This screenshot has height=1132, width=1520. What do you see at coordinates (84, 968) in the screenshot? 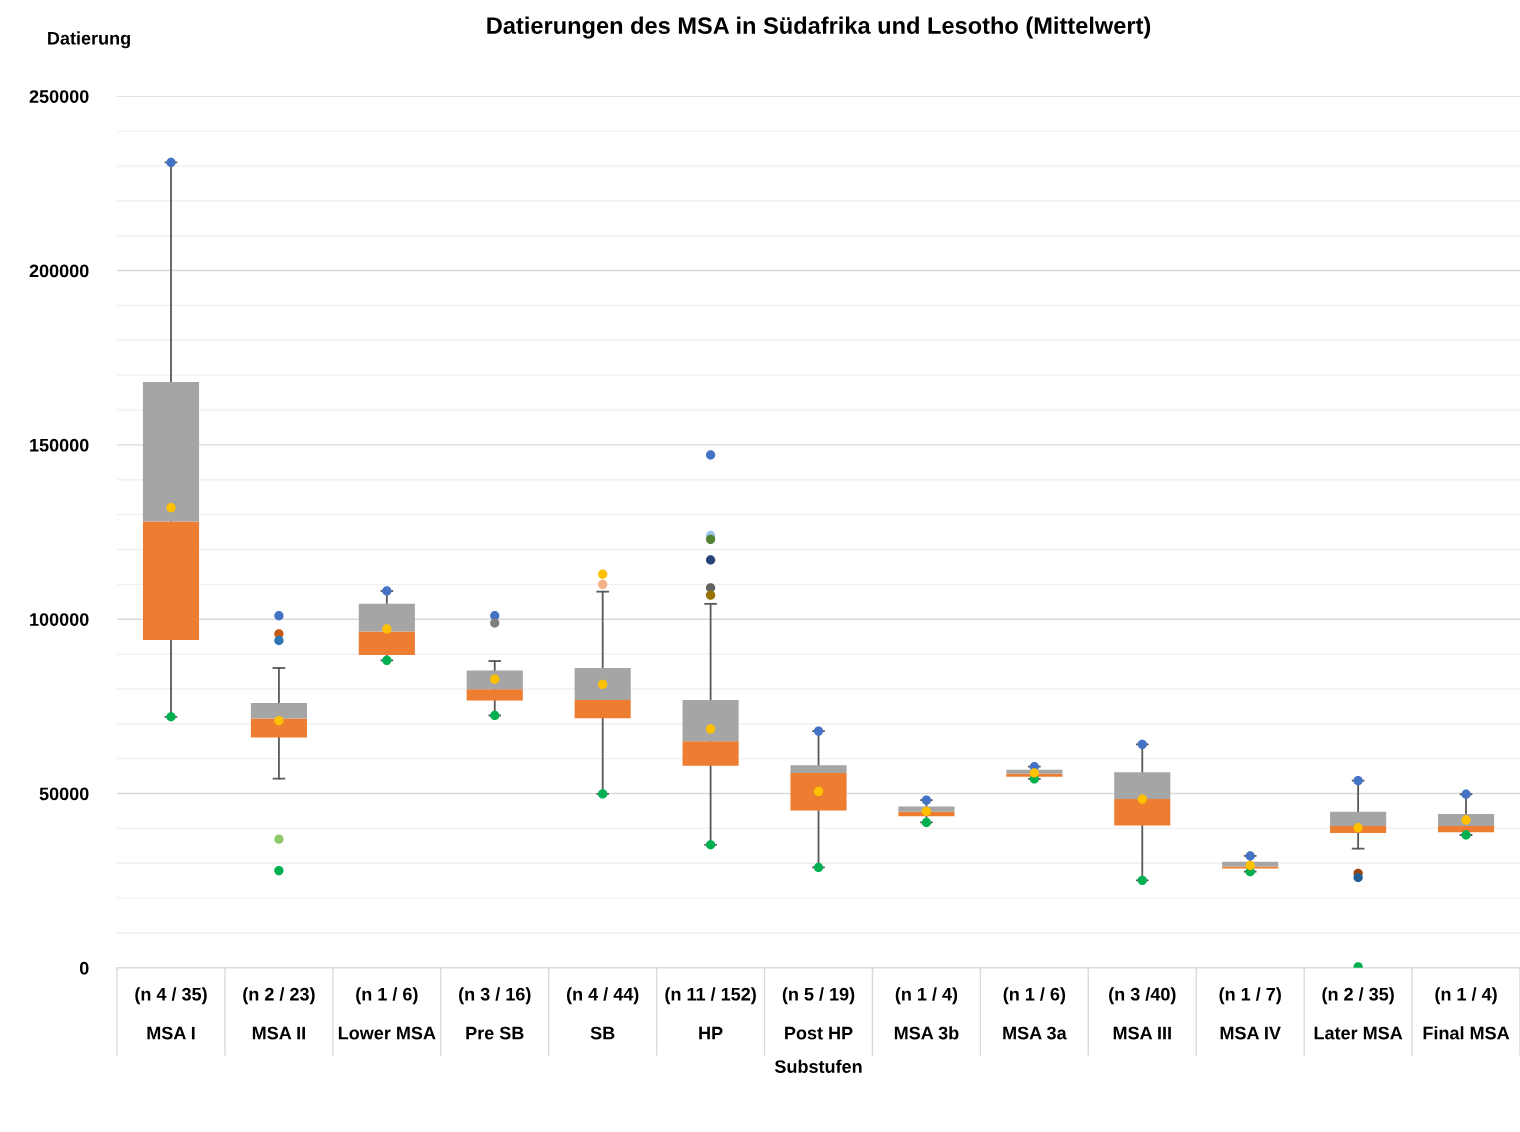
I see `y-tick-label: 0` at bounding box center [84, 968].